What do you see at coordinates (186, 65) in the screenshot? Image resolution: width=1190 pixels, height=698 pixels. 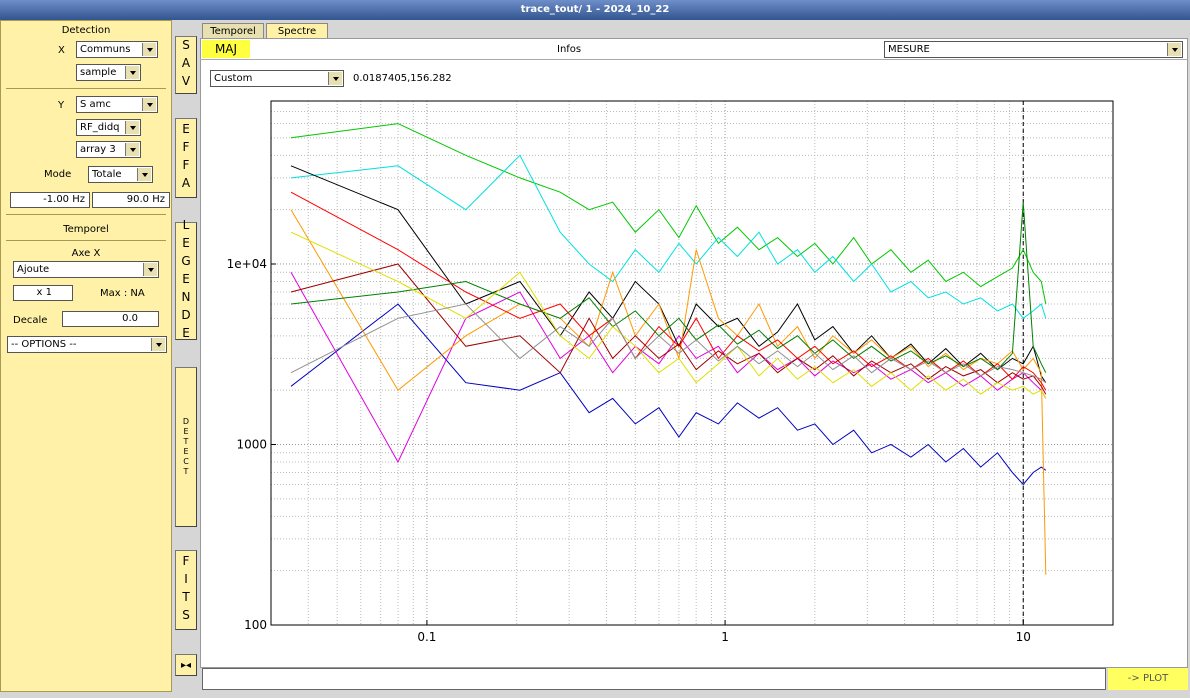 I see `side-button: SAV` at bounding box center [186, 65].